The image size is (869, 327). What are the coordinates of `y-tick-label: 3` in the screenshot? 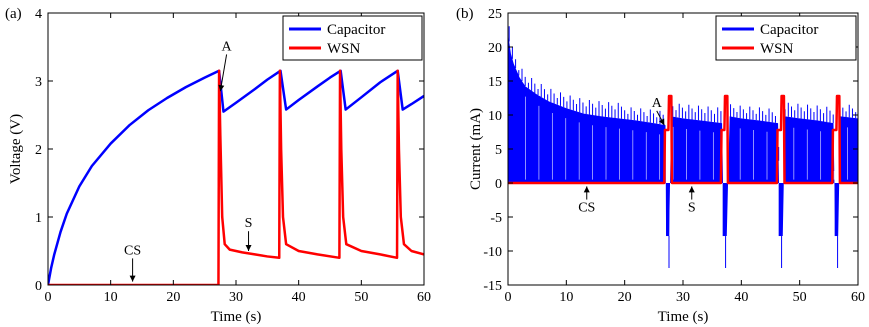 It's located at (38, 82).